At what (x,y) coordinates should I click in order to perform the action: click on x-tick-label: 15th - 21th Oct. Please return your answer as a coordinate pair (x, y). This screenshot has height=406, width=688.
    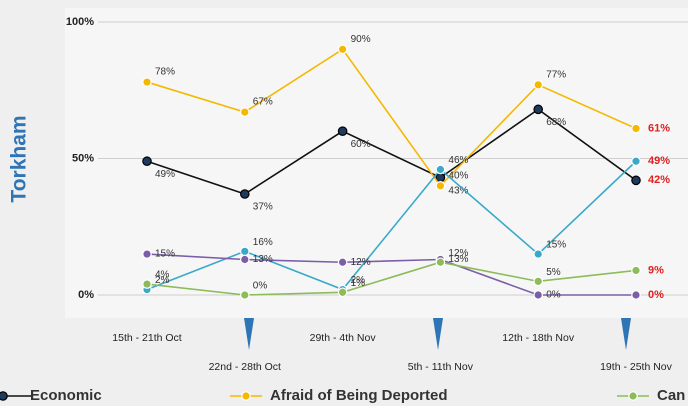
    Looking at the image, I should click on (147, 338).